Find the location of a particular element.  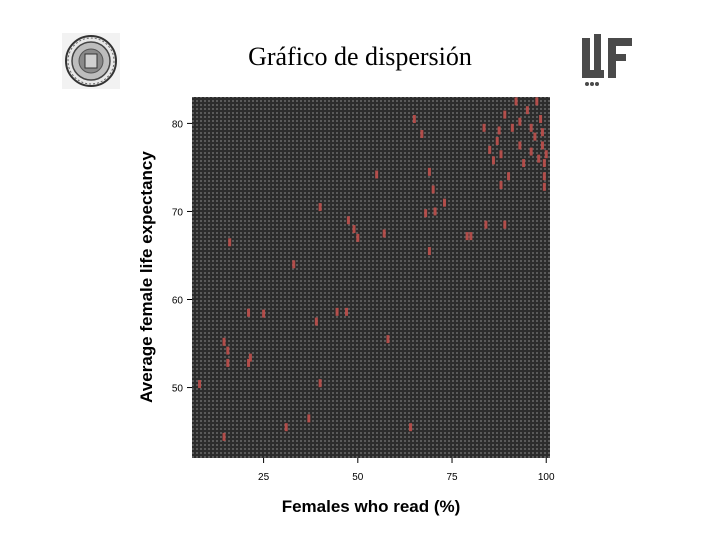

x-axis-title: Females who read (%) is located at coordinates (371, 506).